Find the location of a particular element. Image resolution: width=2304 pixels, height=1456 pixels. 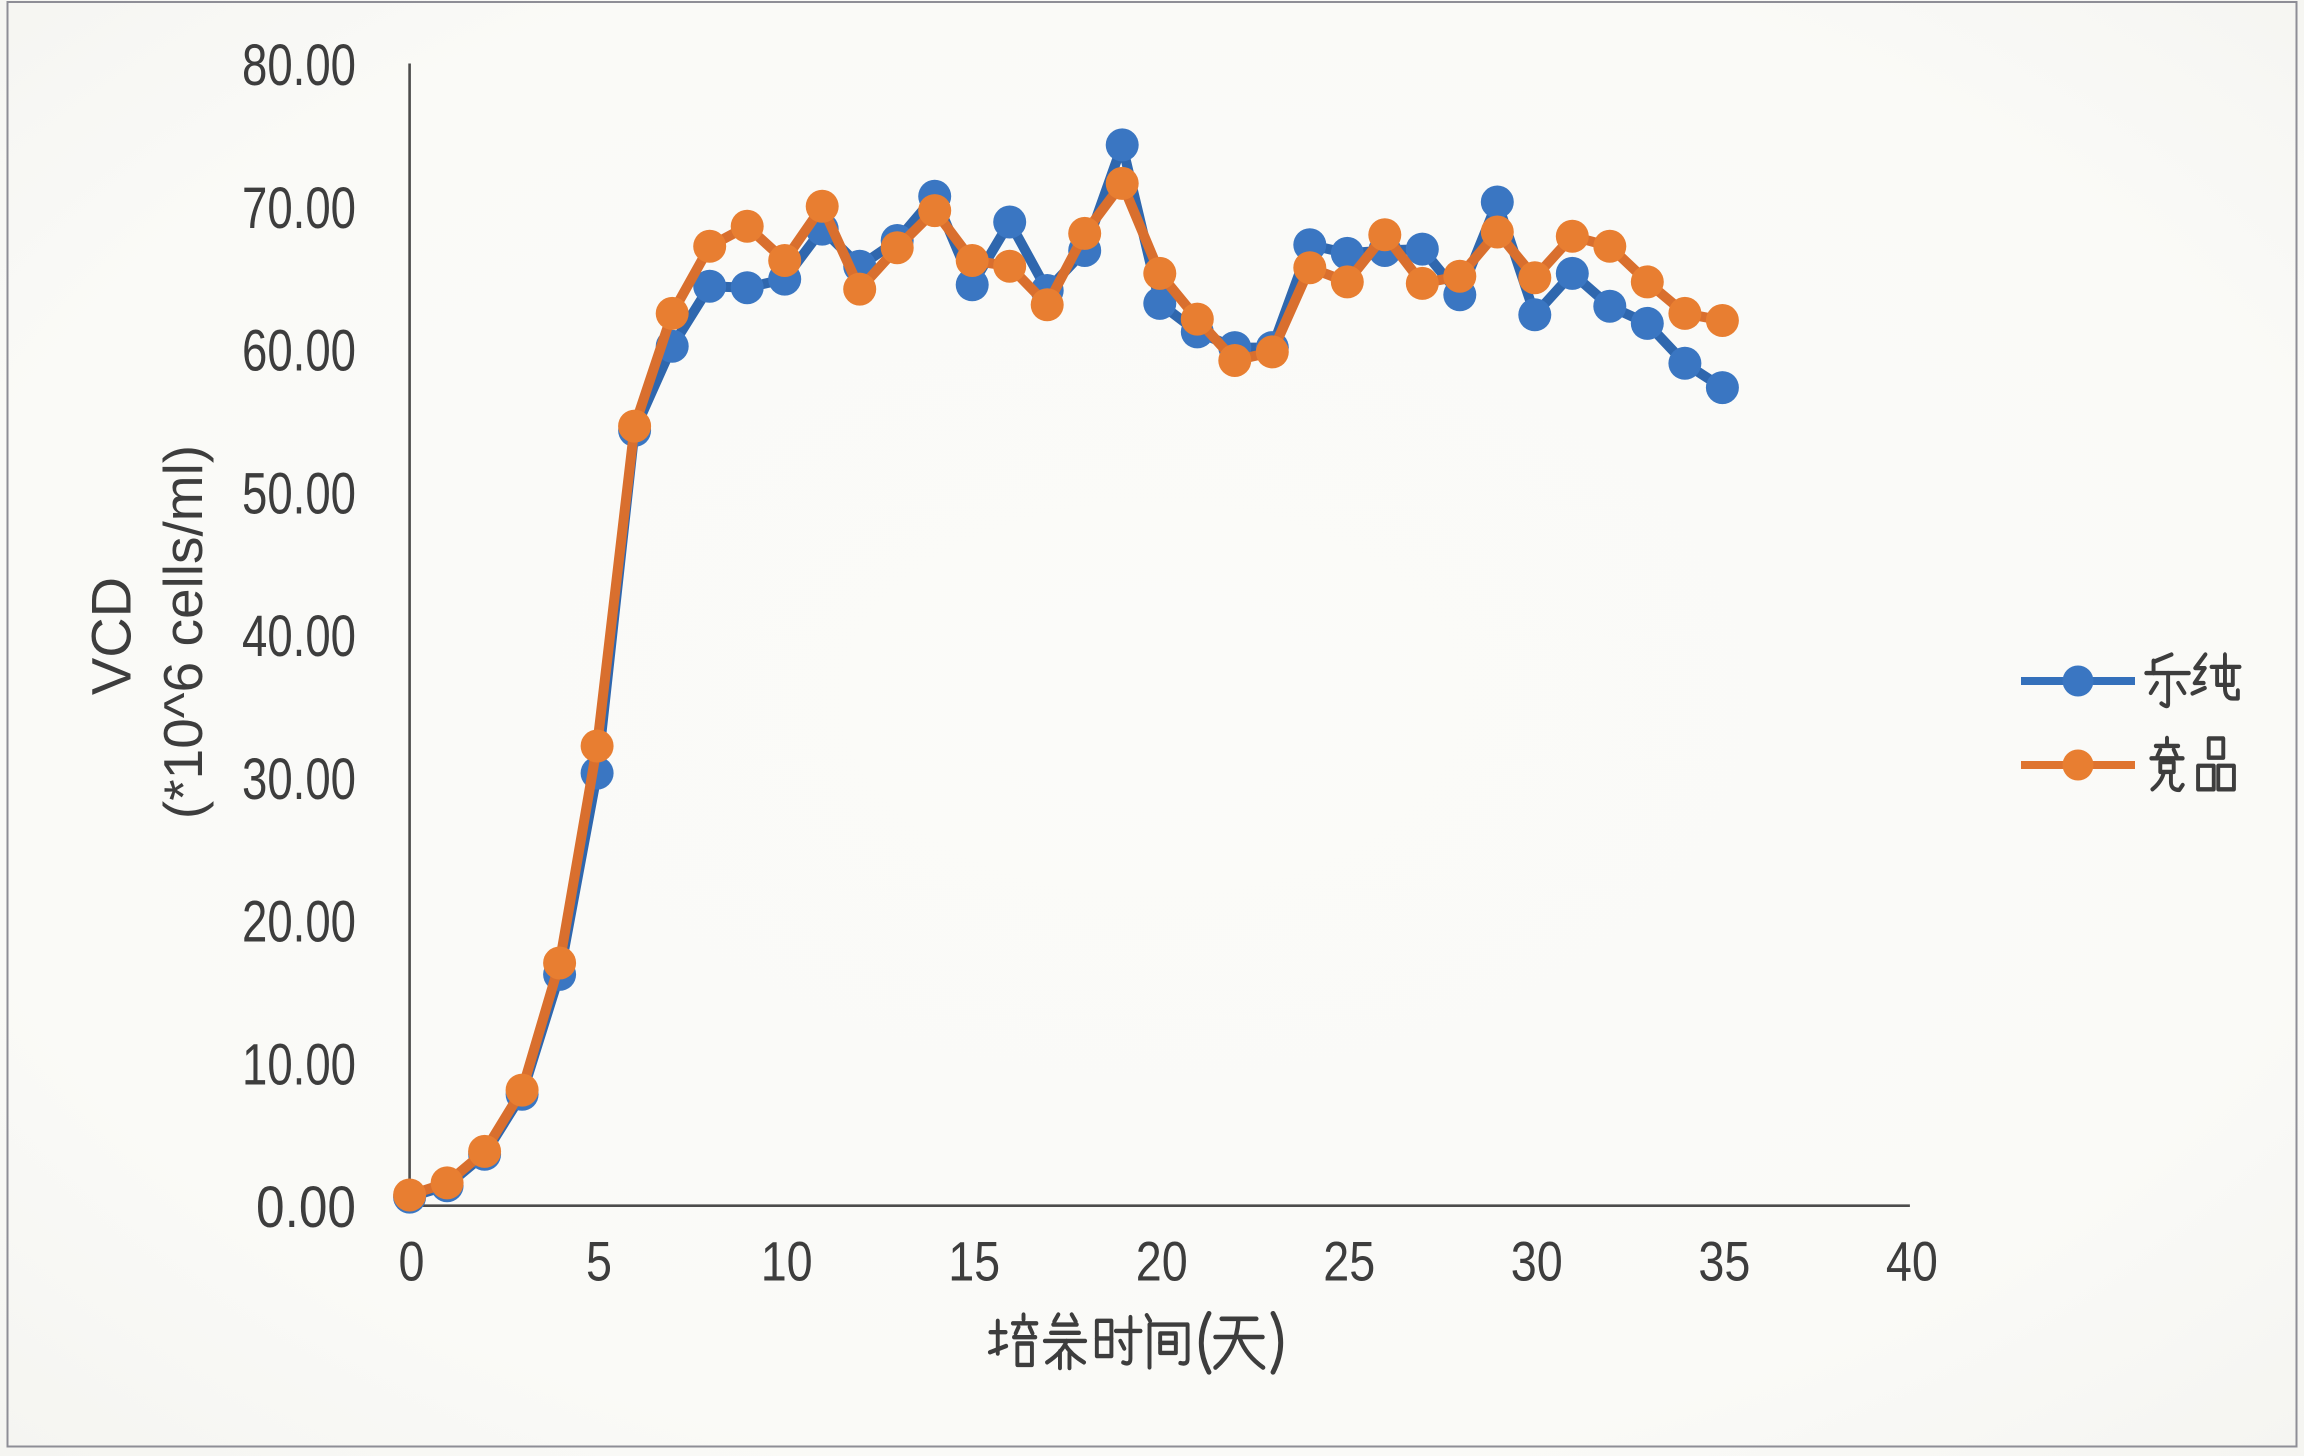

svg-text: 10.00 is located at coordinates (299, 1065).